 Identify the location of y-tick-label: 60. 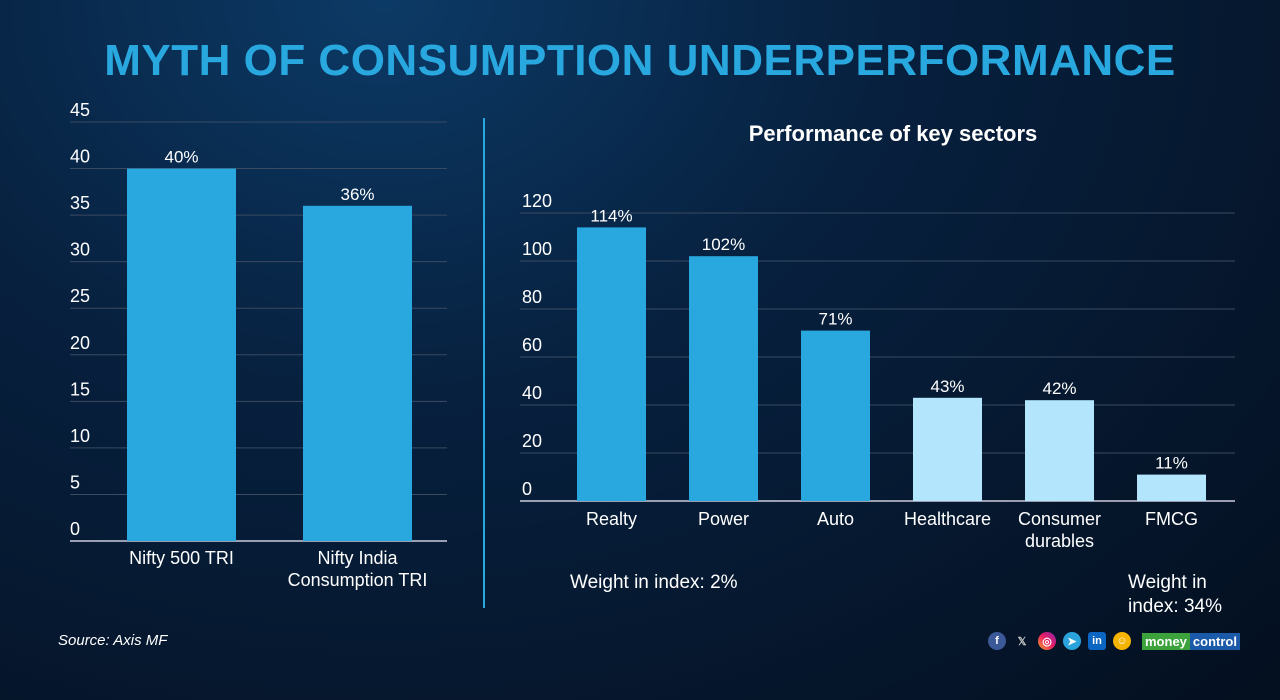
(532, 345).